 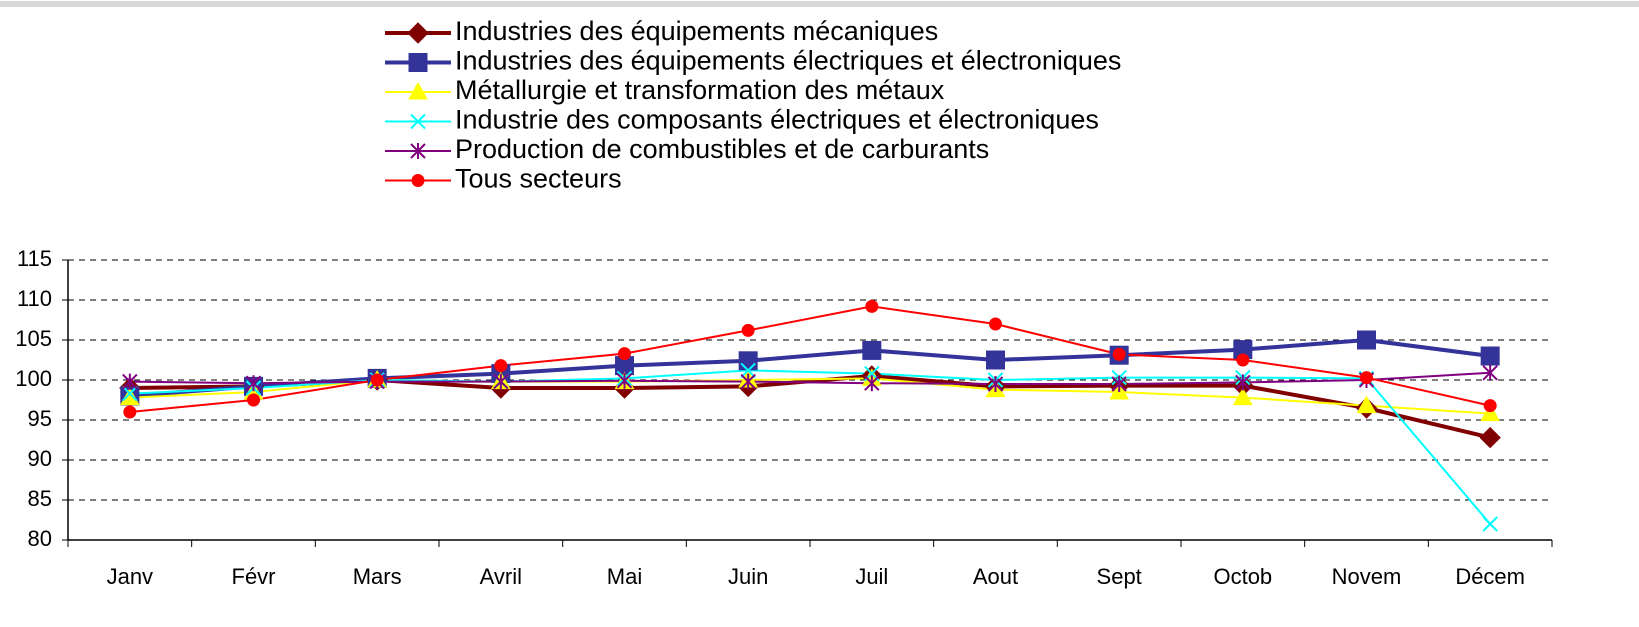 What do you see at coordinates (33, 338) in the screenshot?
I see `y-tick-label: 105` at bounding box center [33, 338].